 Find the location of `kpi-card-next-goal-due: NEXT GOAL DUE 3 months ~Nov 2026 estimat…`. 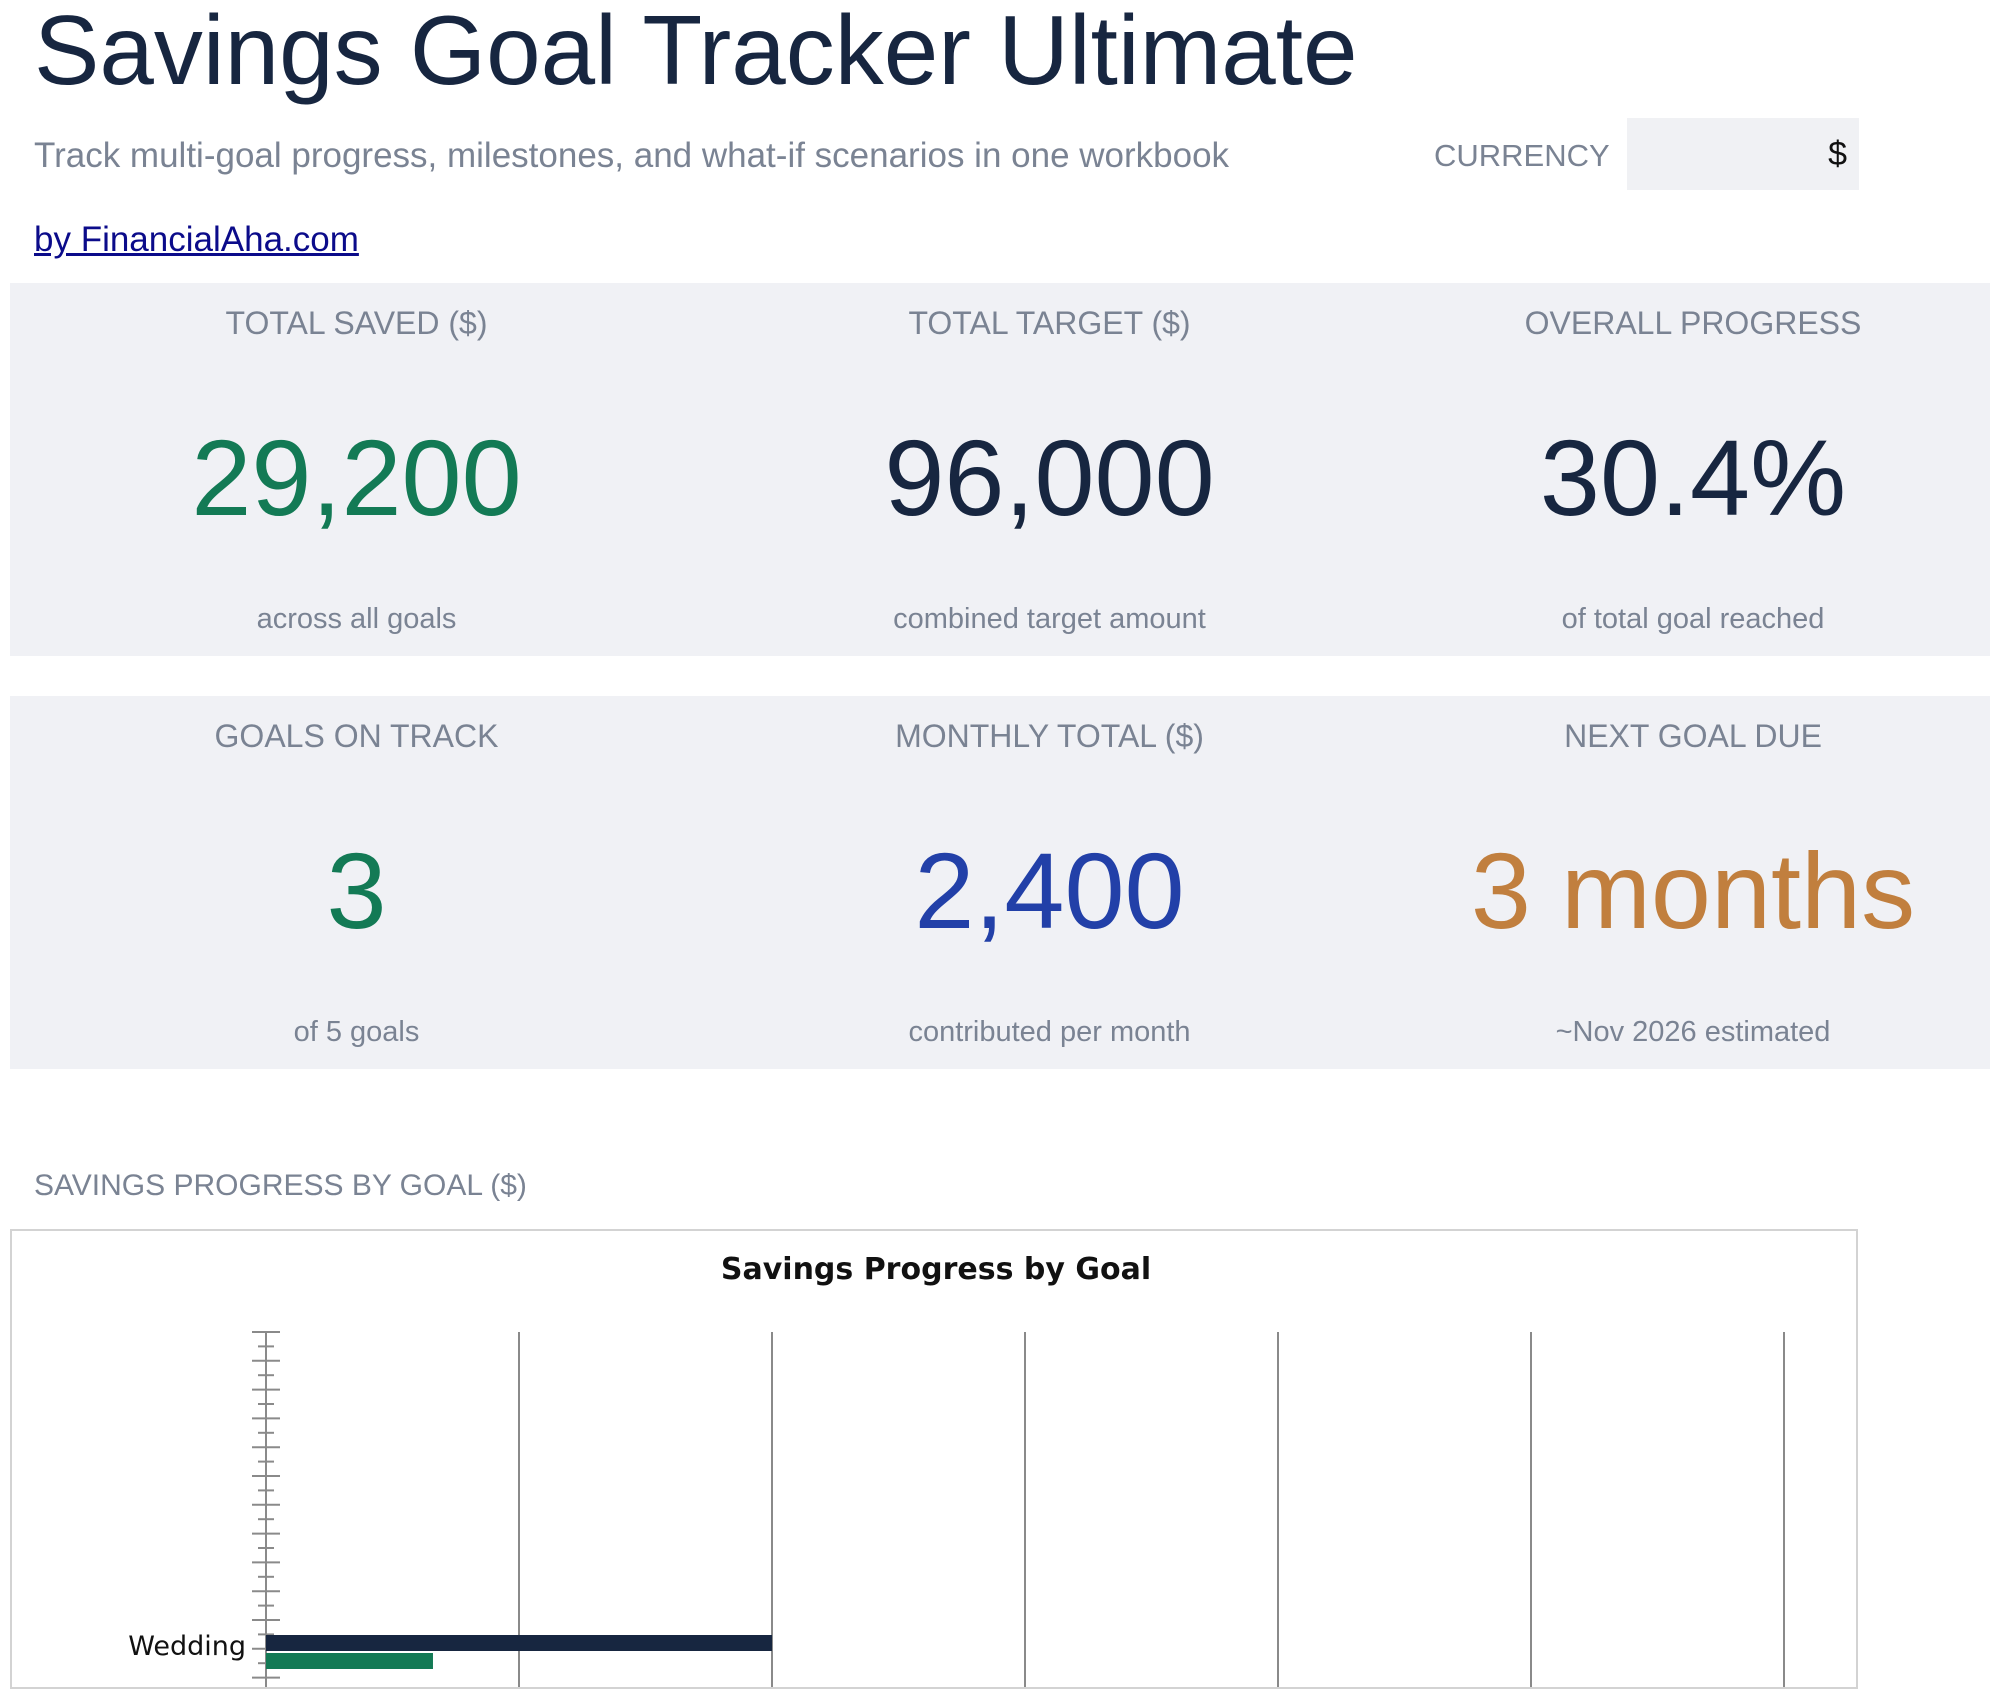

kpi-card-next-goal-due: NEXT GOAL DUE 3 months ~Nov 2026 estimat… is located at coordinates (1693, 882).